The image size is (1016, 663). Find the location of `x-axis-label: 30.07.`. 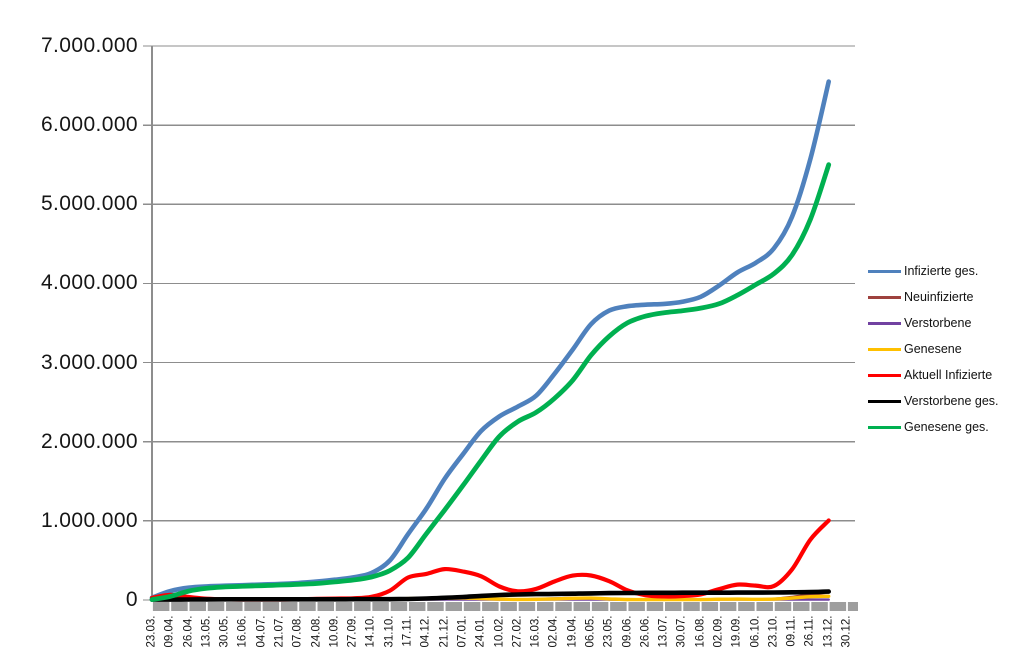

x-axis-label: 30.07. is located at coordinates (681, 631).